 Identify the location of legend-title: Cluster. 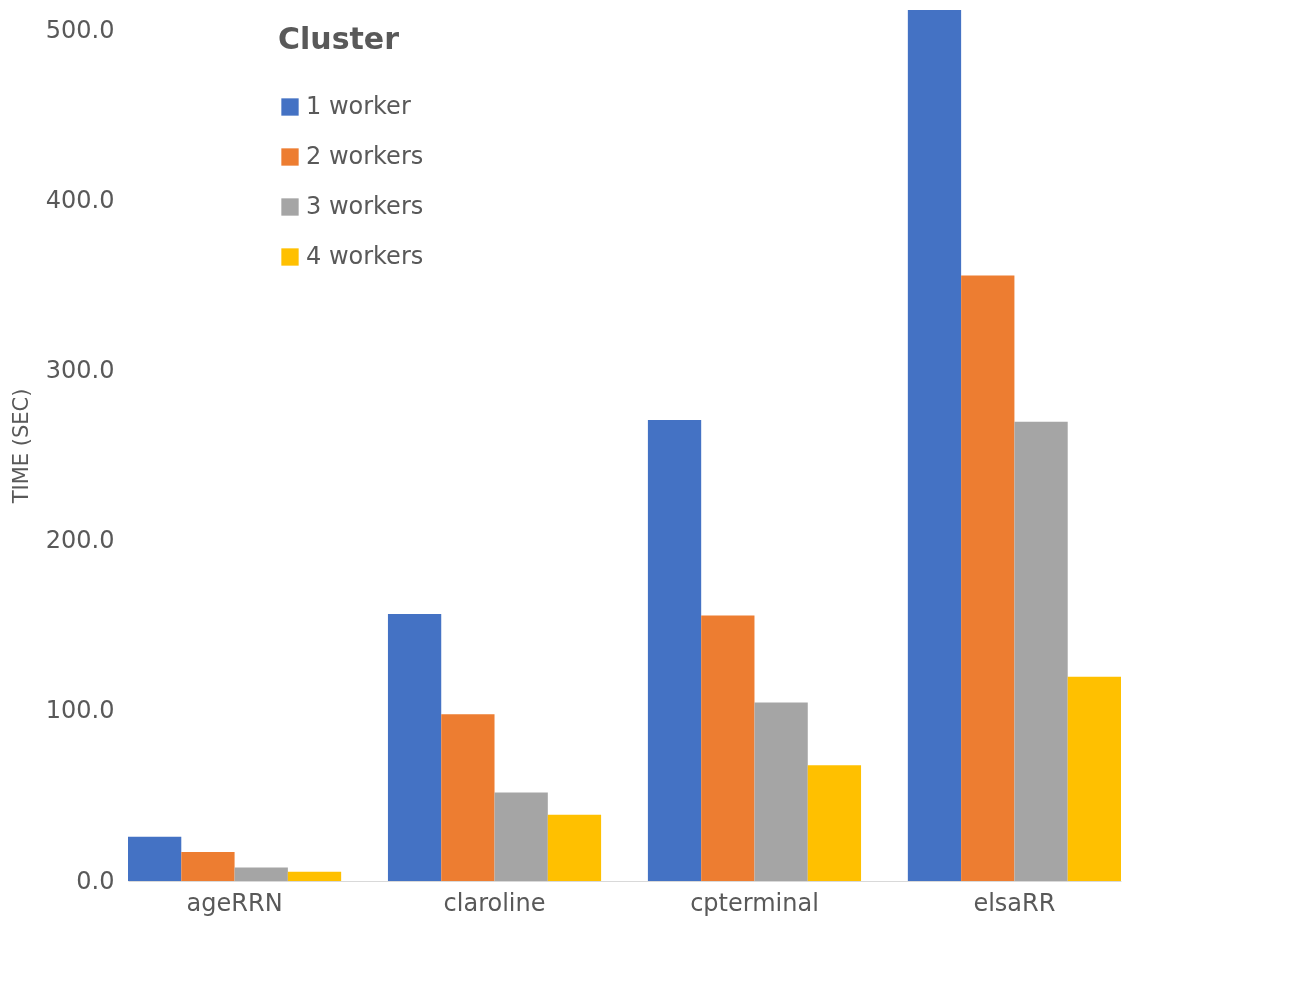
(339, 38).